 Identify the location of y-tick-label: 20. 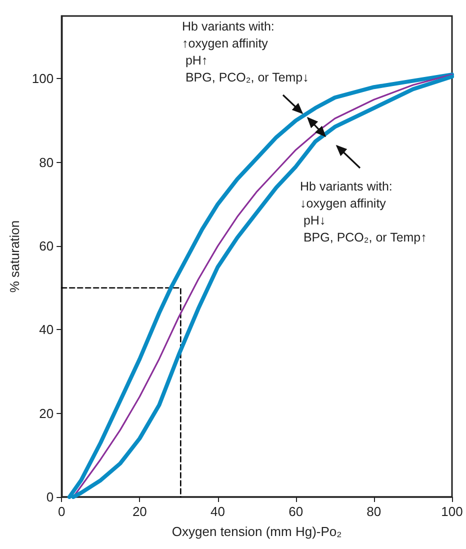
(46, 413).